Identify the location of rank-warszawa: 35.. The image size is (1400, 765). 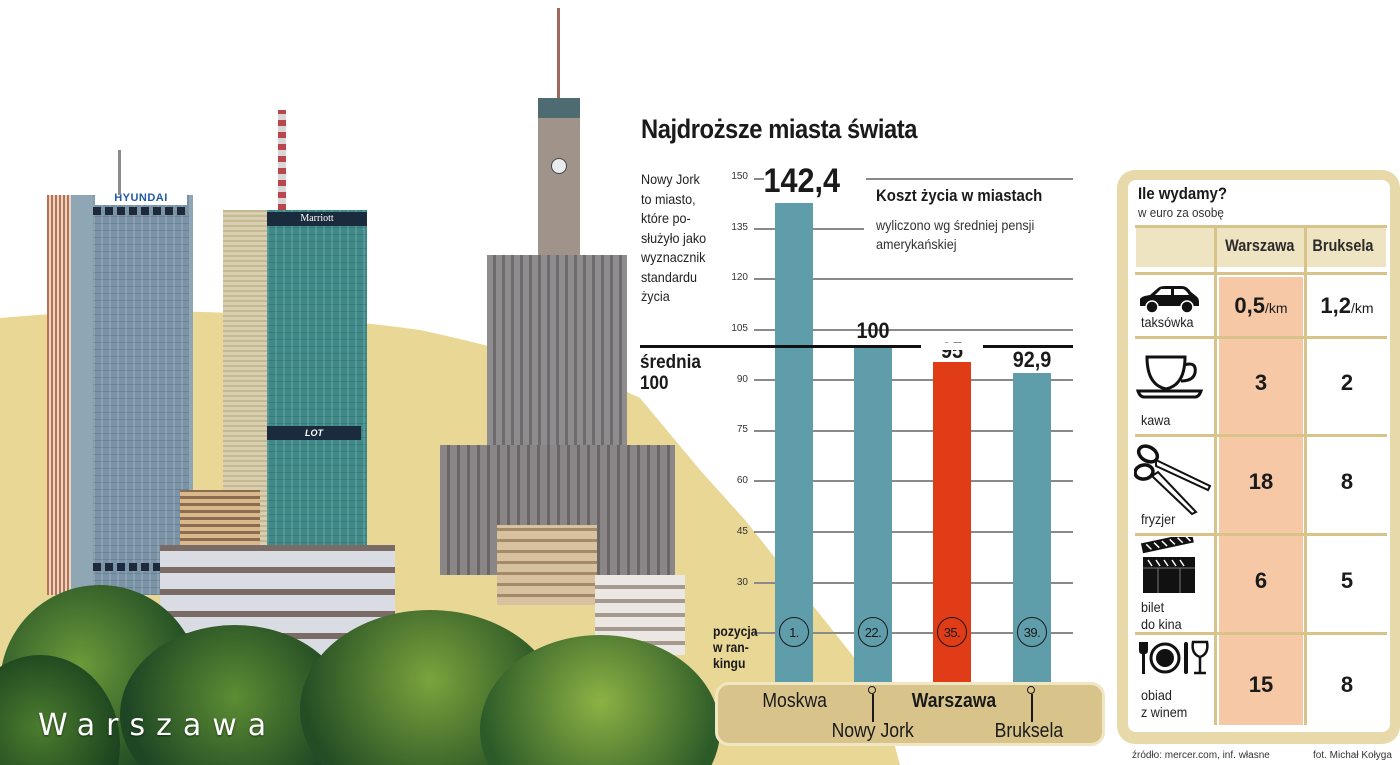
(952, 632).